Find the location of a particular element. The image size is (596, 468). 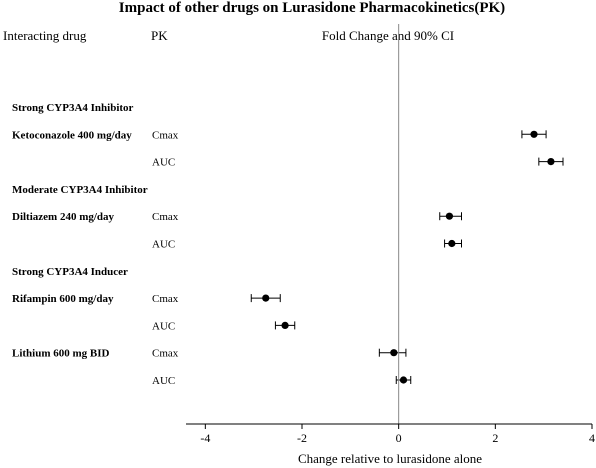

x-tick-label-4: 4 is located at coordinates (592, 438).